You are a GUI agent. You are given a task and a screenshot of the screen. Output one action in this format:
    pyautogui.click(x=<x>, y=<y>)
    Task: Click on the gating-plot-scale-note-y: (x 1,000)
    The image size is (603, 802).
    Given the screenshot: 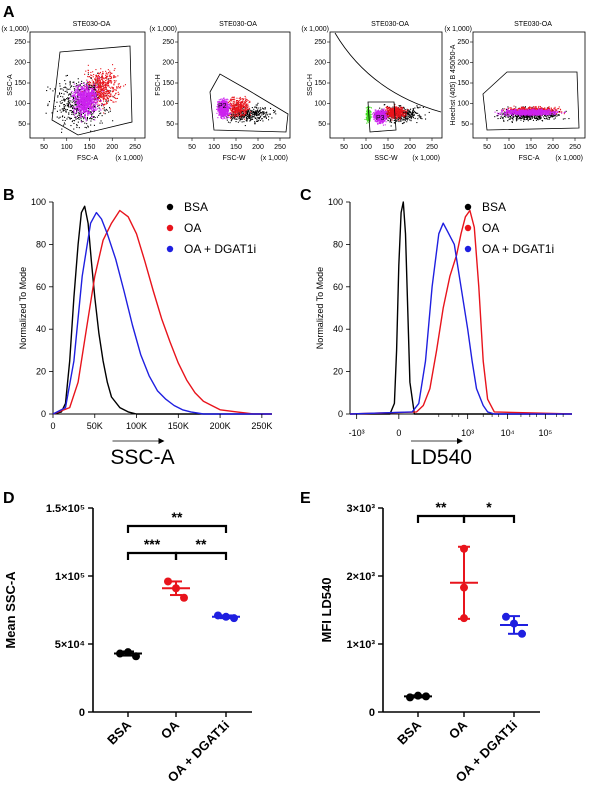 What is the action you would take?
    pyautogui.click(x=15, y=29)
    